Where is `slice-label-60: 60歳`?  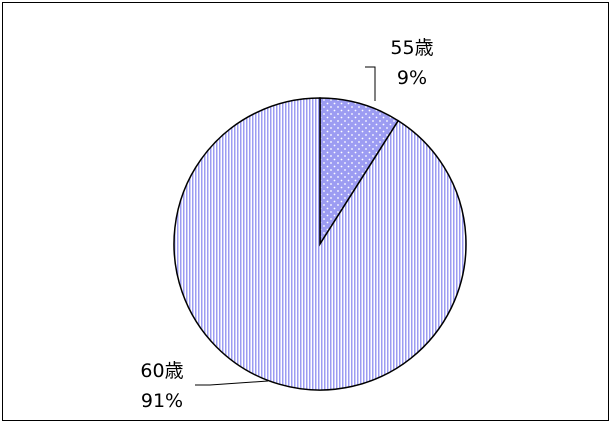 slice-label-60: 60歳 is located at coordinates (161, 371).